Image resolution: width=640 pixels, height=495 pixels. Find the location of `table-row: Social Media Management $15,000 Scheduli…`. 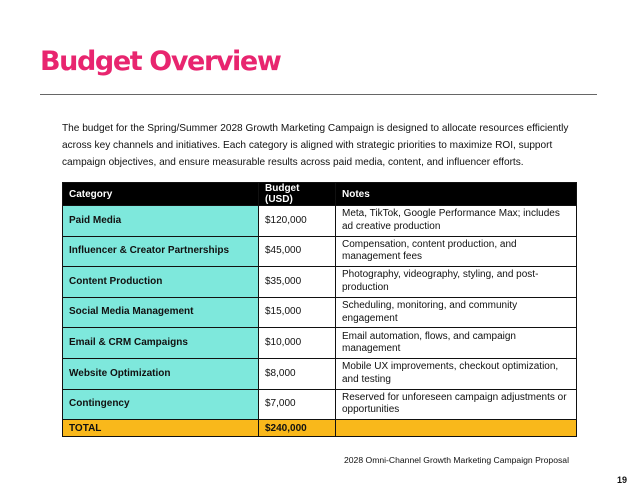

table-row: Social Media Management $15,000 Scheduli… is located at coordinates (319, 312).